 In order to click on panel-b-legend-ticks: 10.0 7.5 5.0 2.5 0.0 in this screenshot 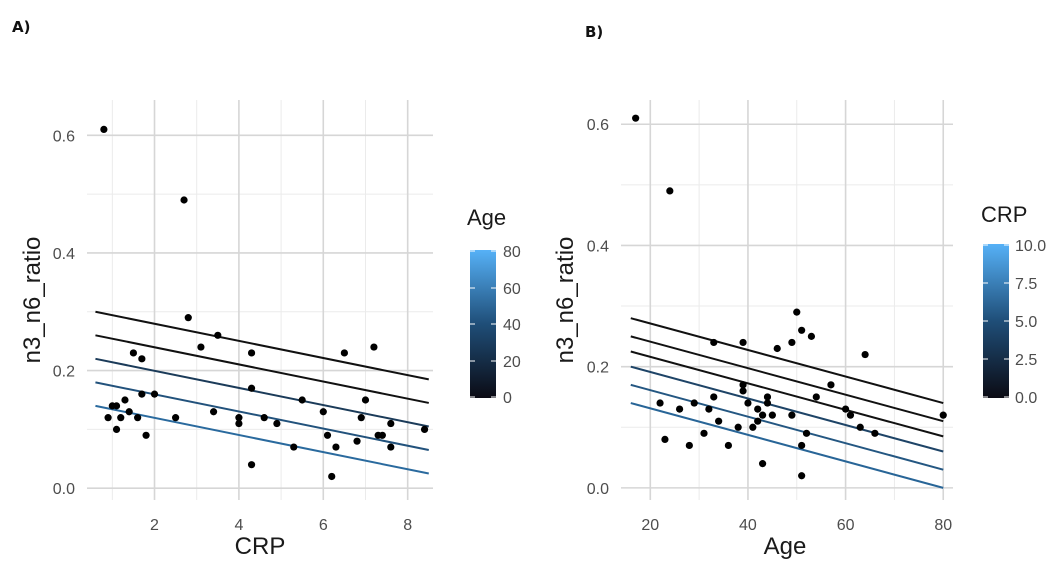, I will do `click(1014, 322)`.